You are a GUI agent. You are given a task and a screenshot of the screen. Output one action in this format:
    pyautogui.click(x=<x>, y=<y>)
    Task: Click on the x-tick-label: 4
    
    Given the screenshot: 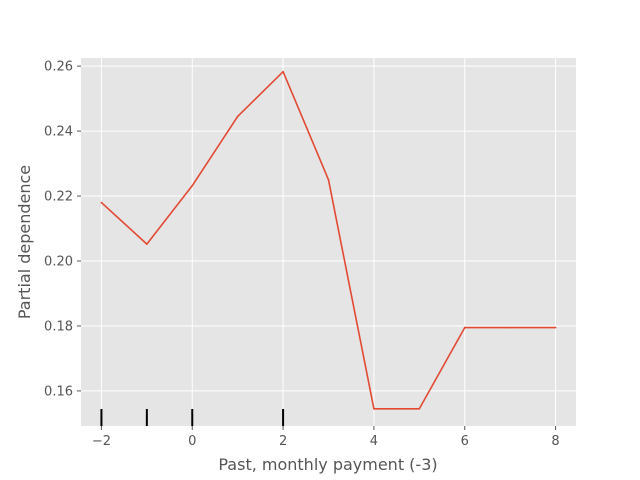 What is the action you would take?
    pyautogui.click(x=374, y=441)
    